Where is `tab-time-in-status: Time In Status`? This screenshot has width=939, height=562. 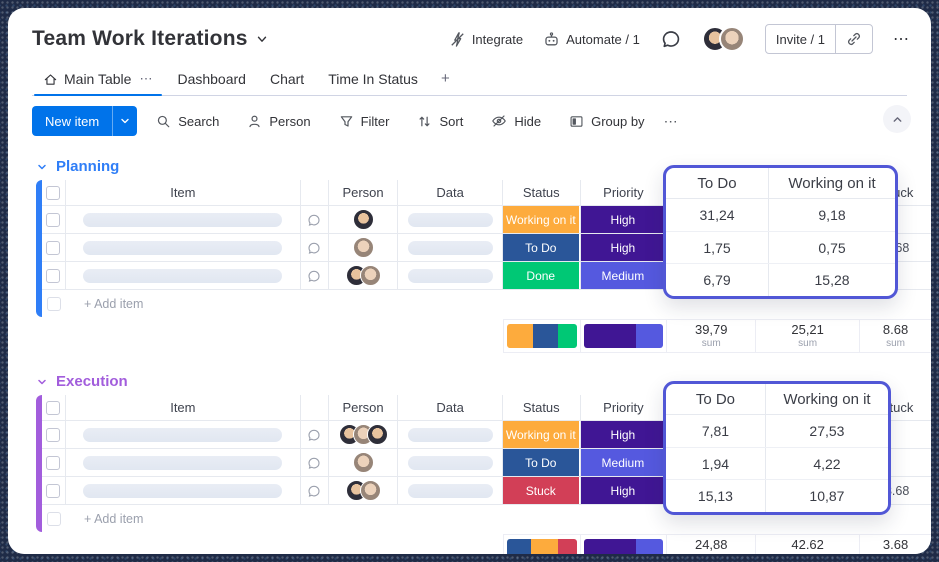 tab-time-in-status: Time In Status is located at coordinates (373, 79).